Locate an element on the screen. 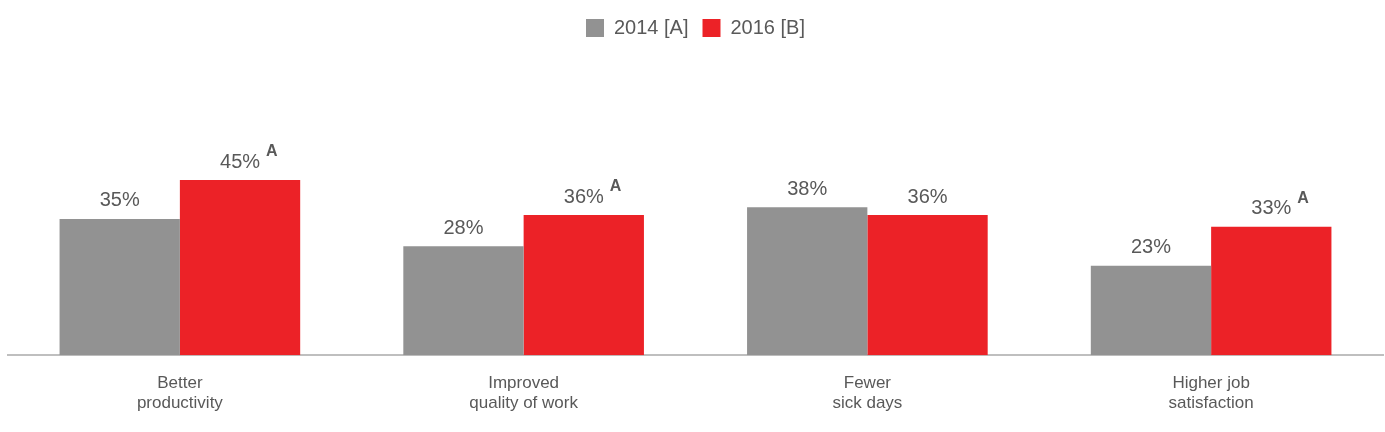 This screenshot has height=432, width=1385. data-label: 36% is located at coordinates (927, 195).